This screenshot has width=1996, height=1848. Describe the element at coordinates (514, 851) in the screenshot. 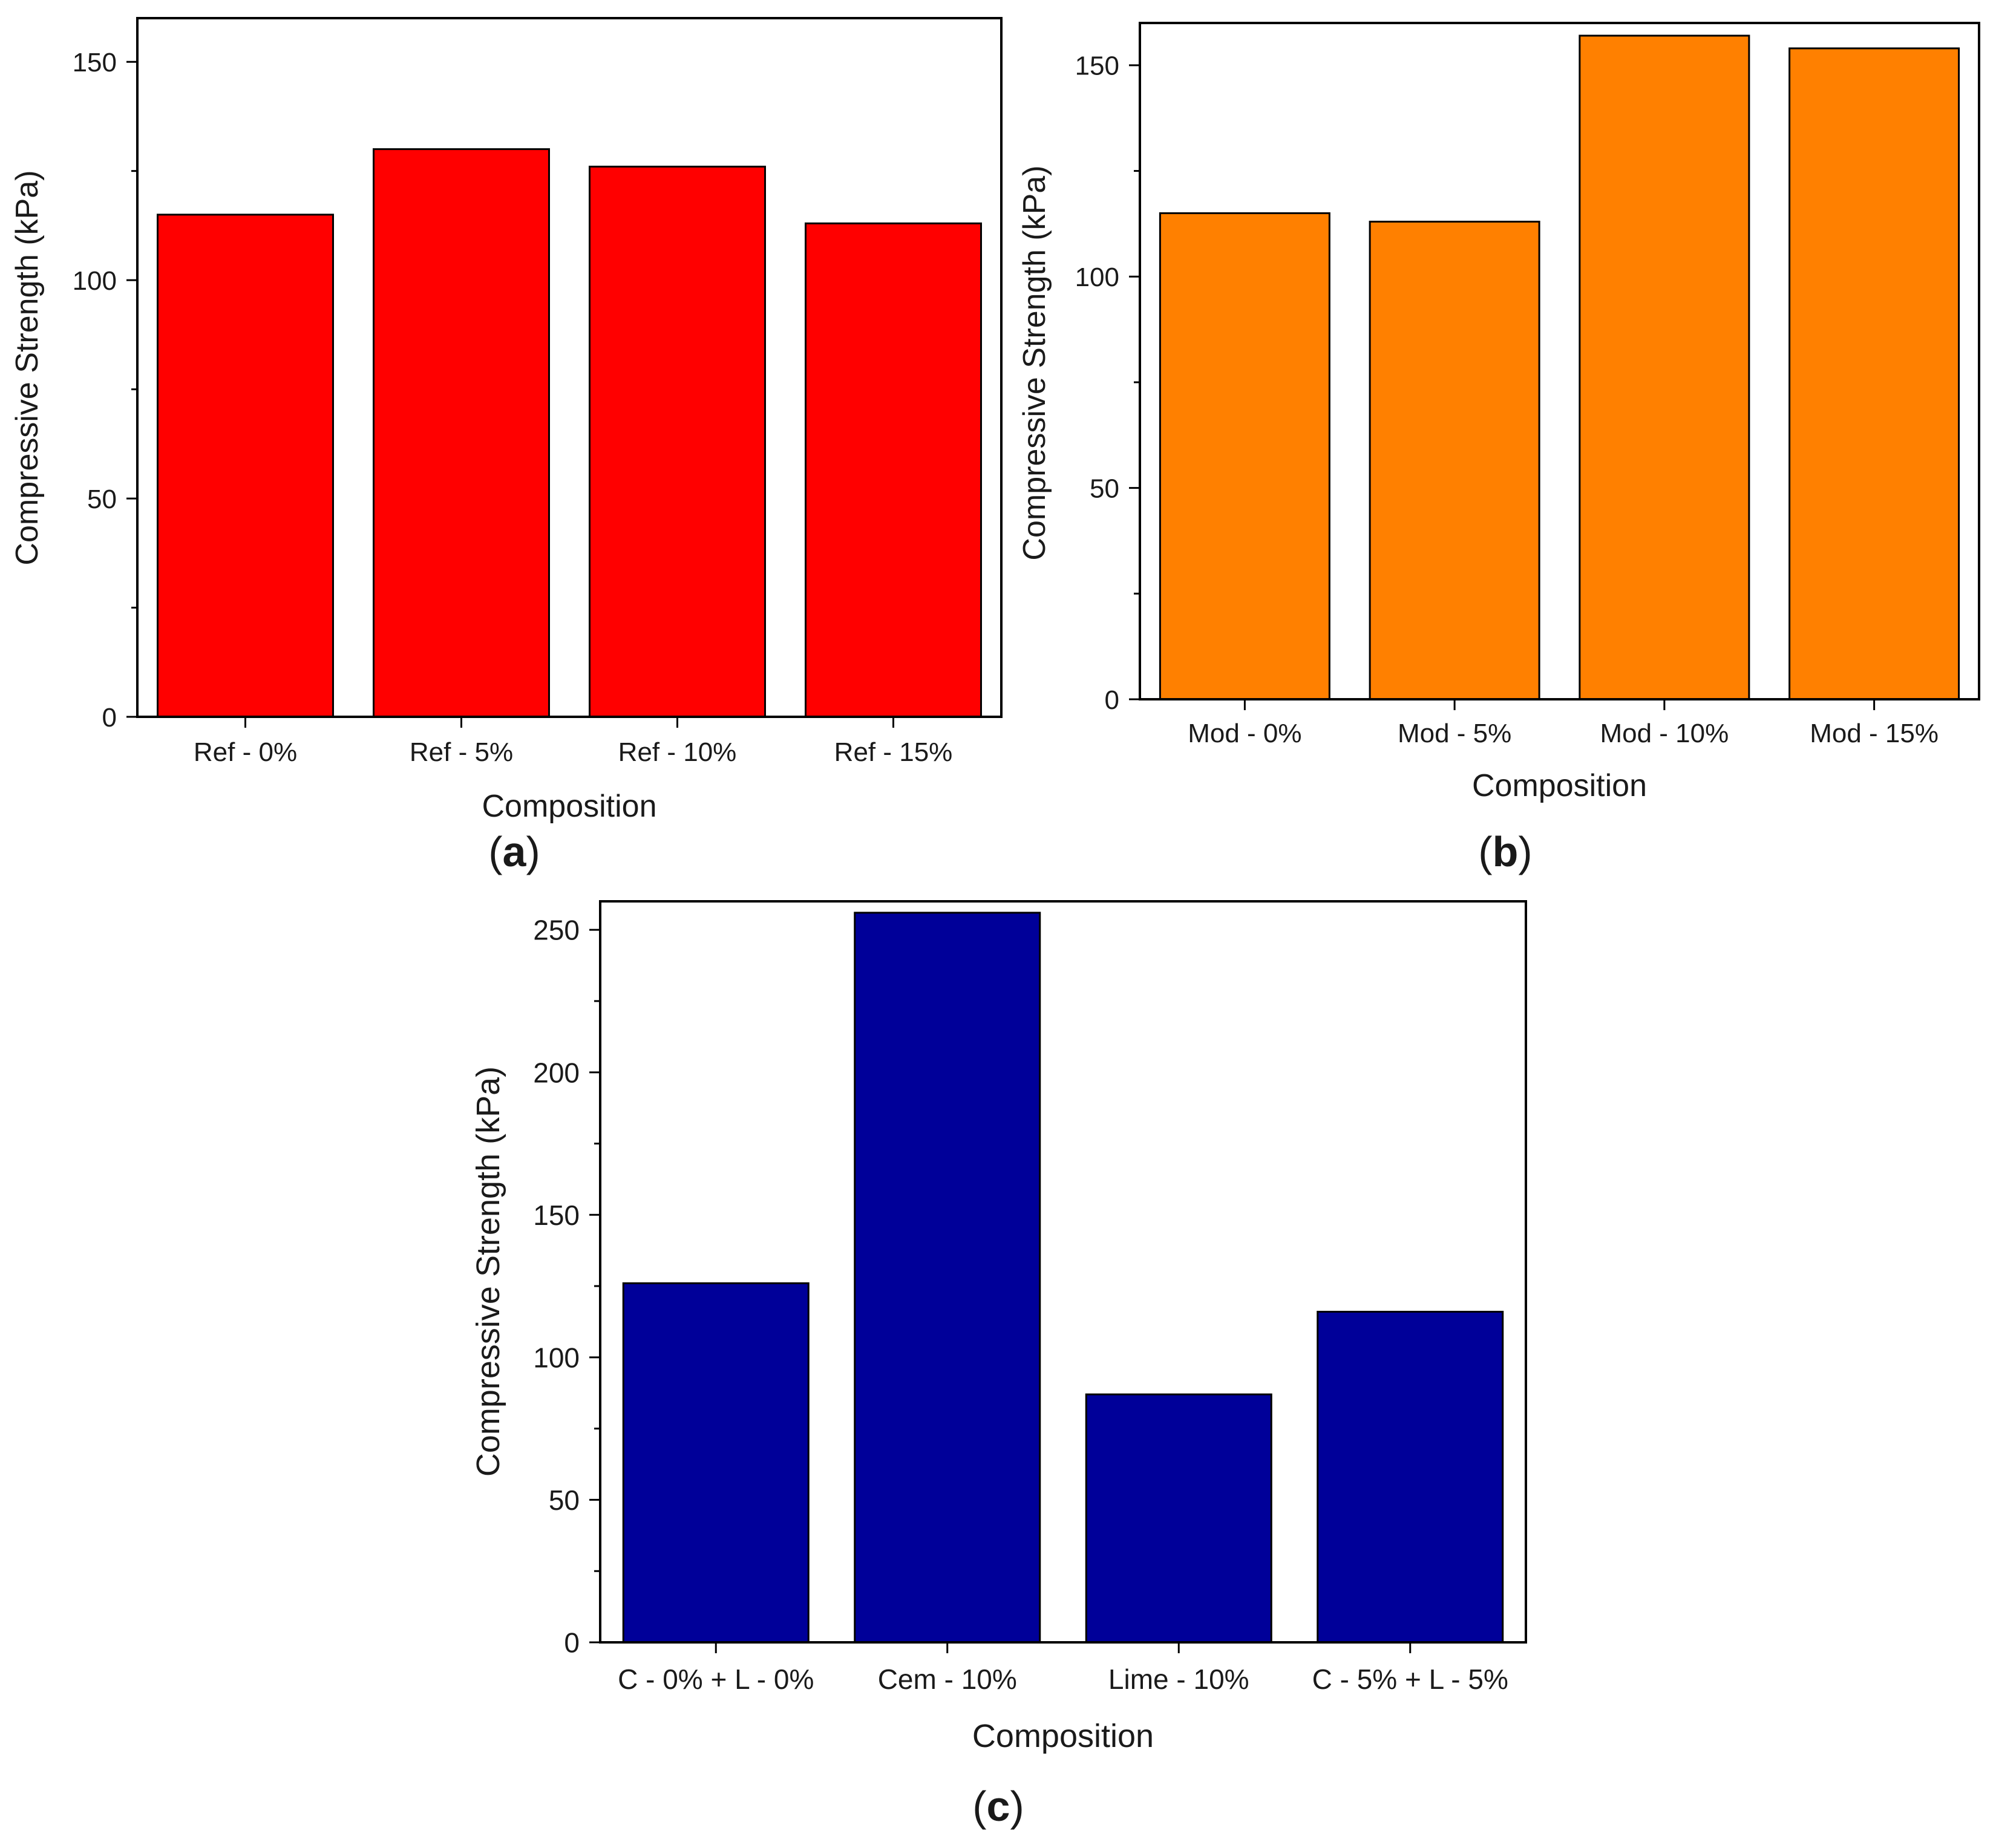

I see `panel-caption: (a)` at that location.